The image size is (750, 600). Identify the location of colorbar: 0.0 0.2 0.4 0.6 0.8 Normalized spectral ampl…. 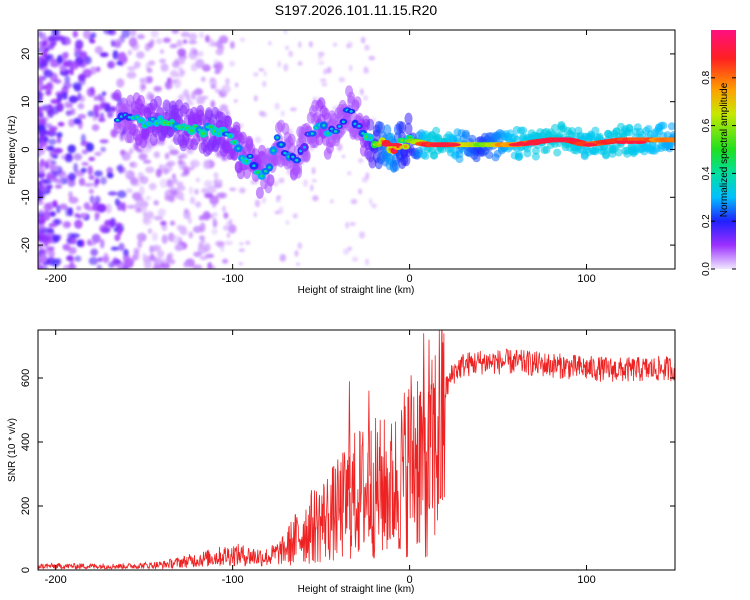
(718, 153).